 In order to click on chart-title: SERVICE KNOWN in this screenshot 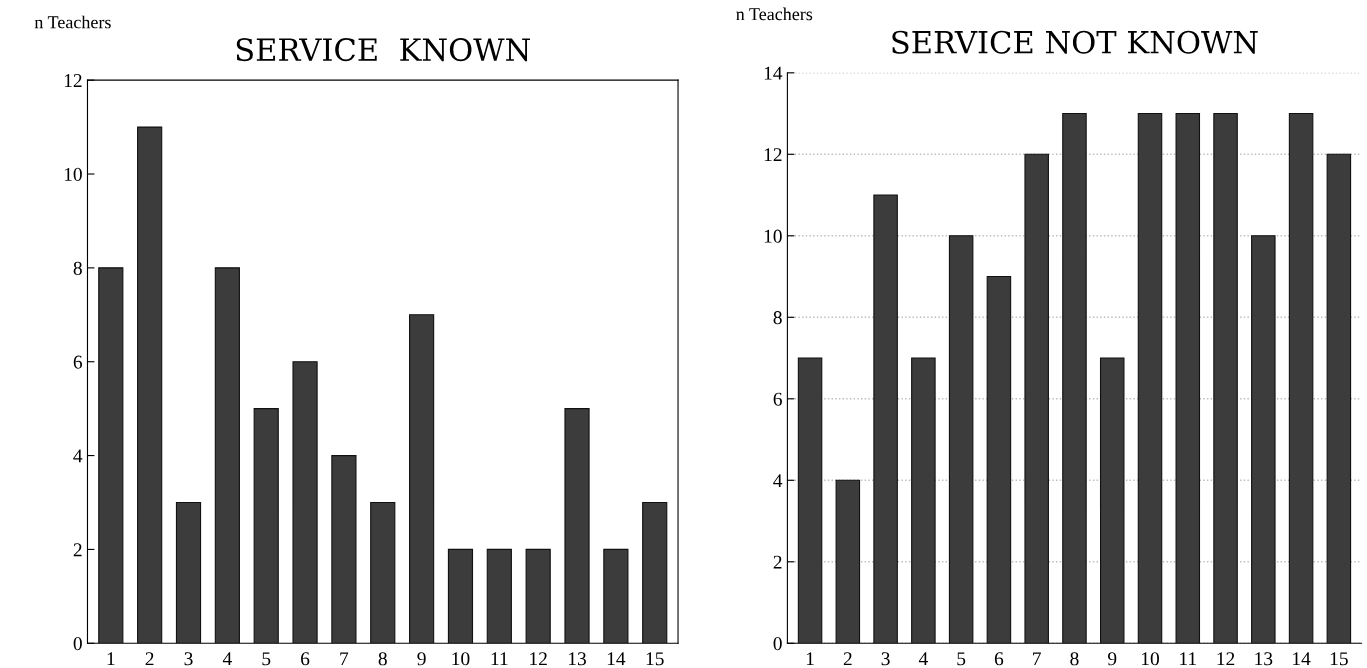, I will do `click(383, 50)`.